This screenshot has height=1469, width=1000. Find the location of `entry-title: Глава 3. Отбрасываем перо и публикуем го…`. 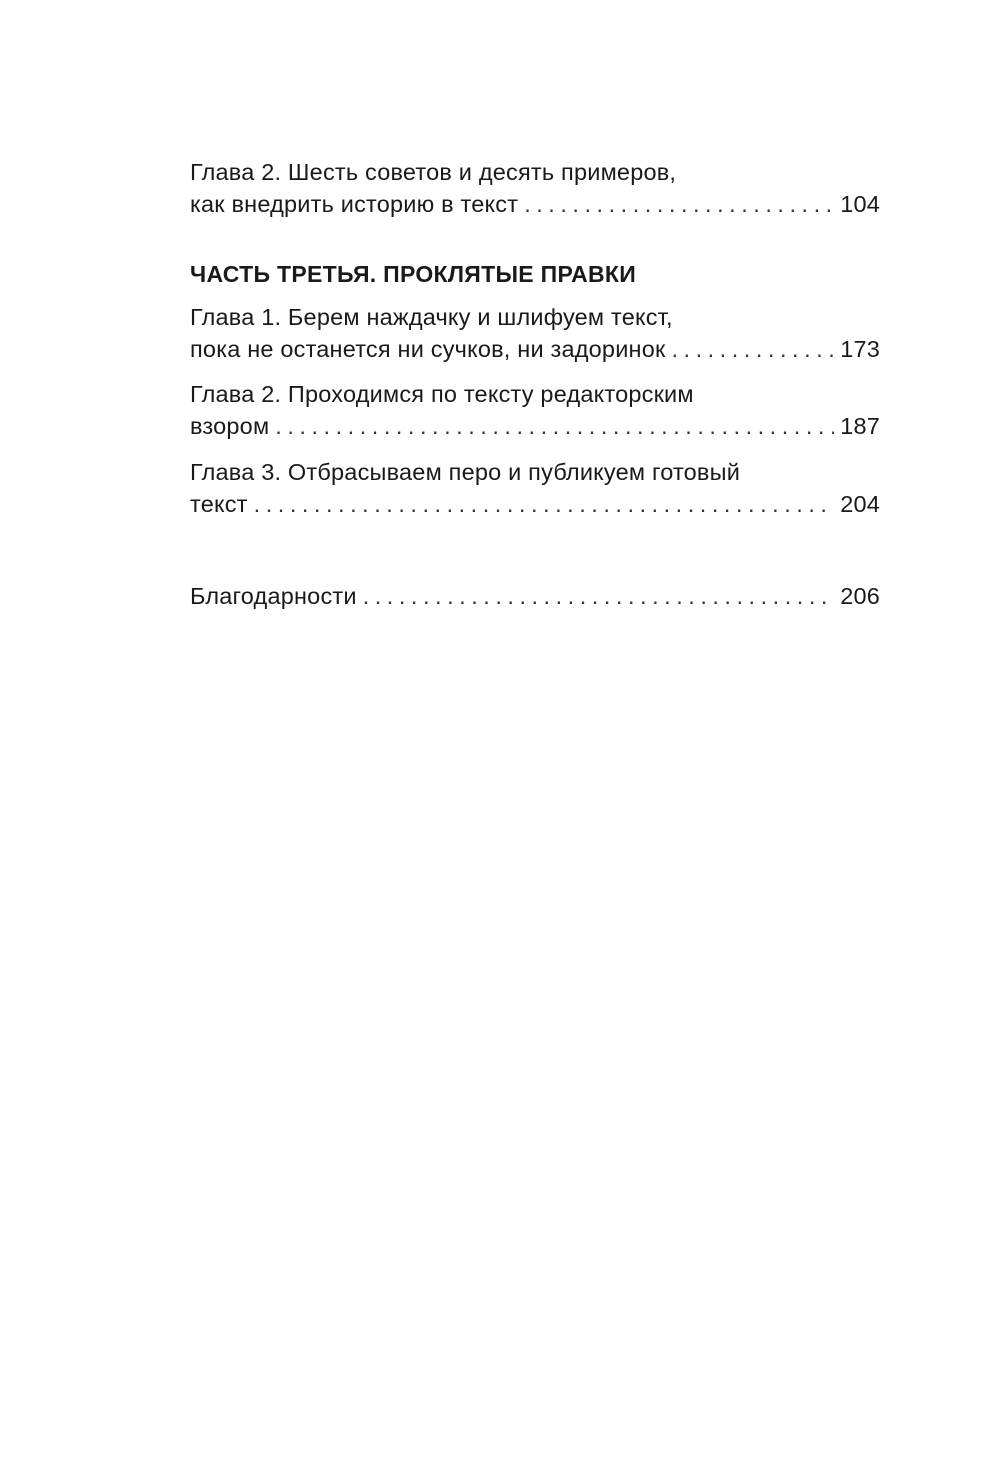

entry-title: Глава 3. Отбрасываем перо и публикуем го… is located at coordinates (465, 472).